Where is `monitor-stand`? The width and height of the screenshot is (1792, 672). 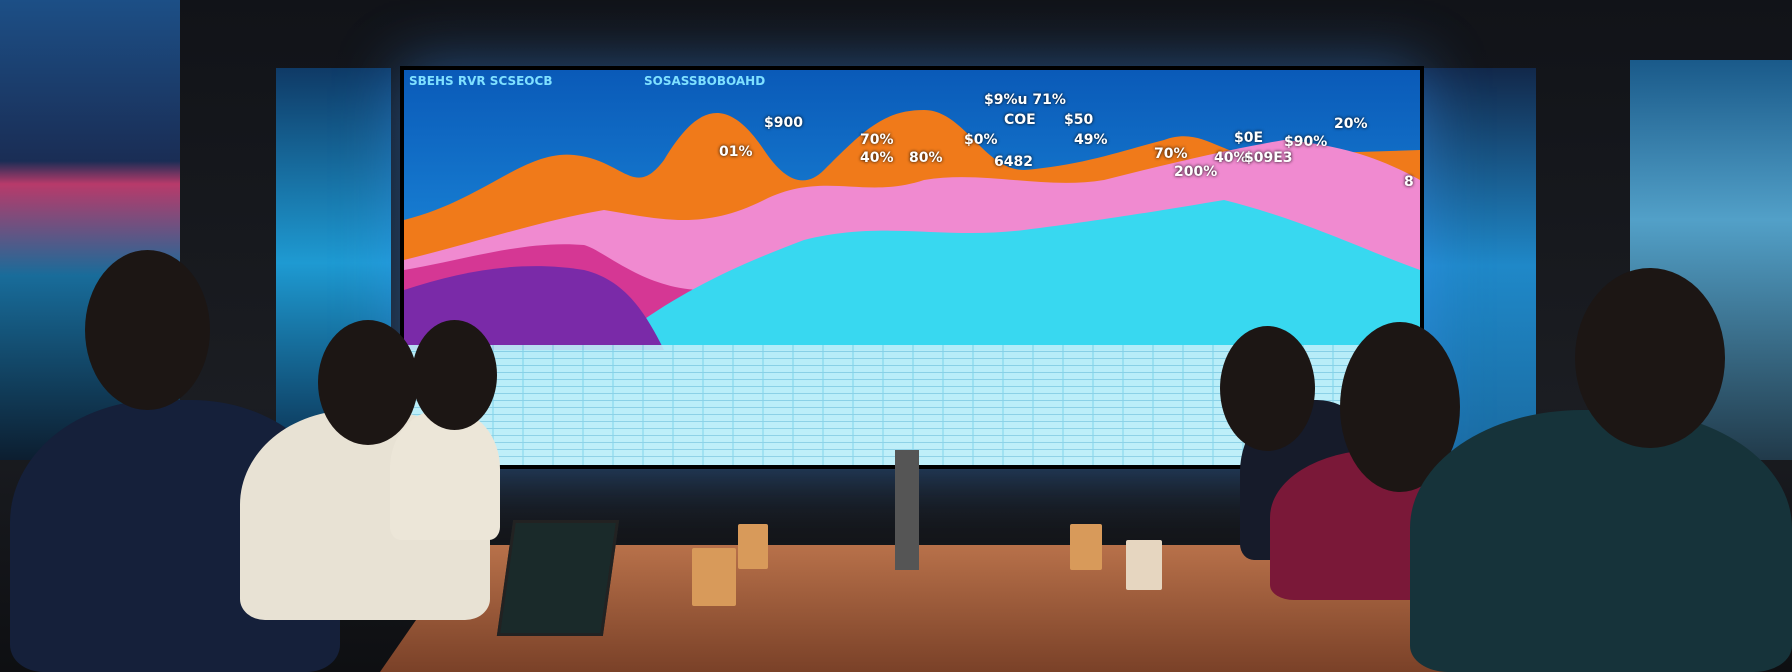
monitor-stand is located at coordinates (907, 510).